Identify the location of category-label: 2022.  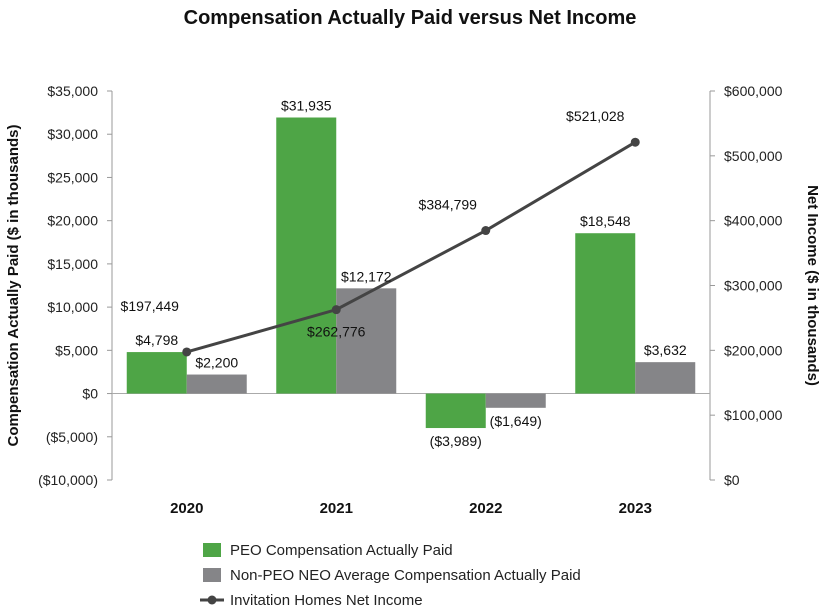
(485, 508).